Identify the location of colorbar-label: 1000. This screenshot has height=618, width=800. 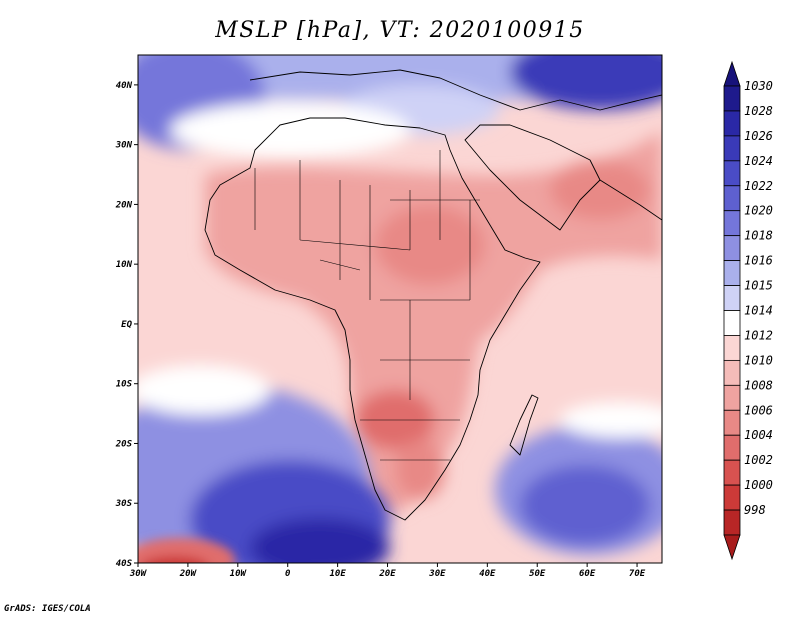
(758, 485).